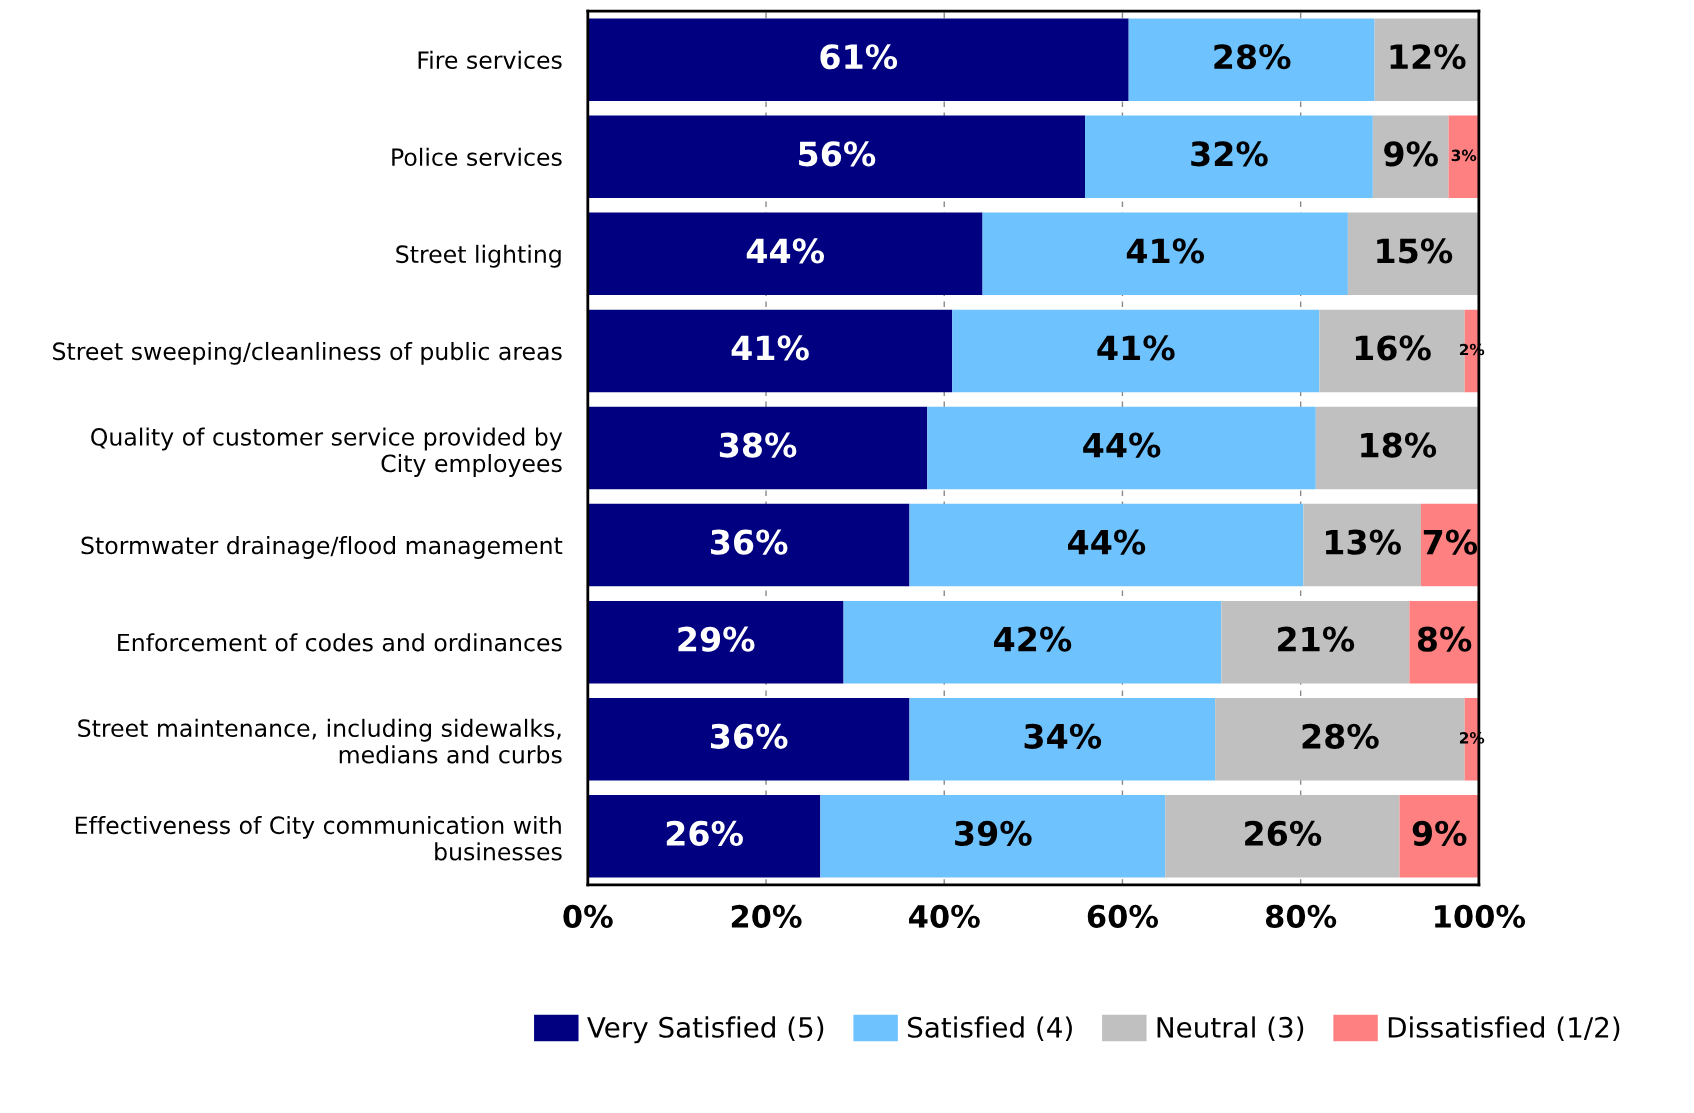  I want to click on data-label: 3%, so click(1464, 155).